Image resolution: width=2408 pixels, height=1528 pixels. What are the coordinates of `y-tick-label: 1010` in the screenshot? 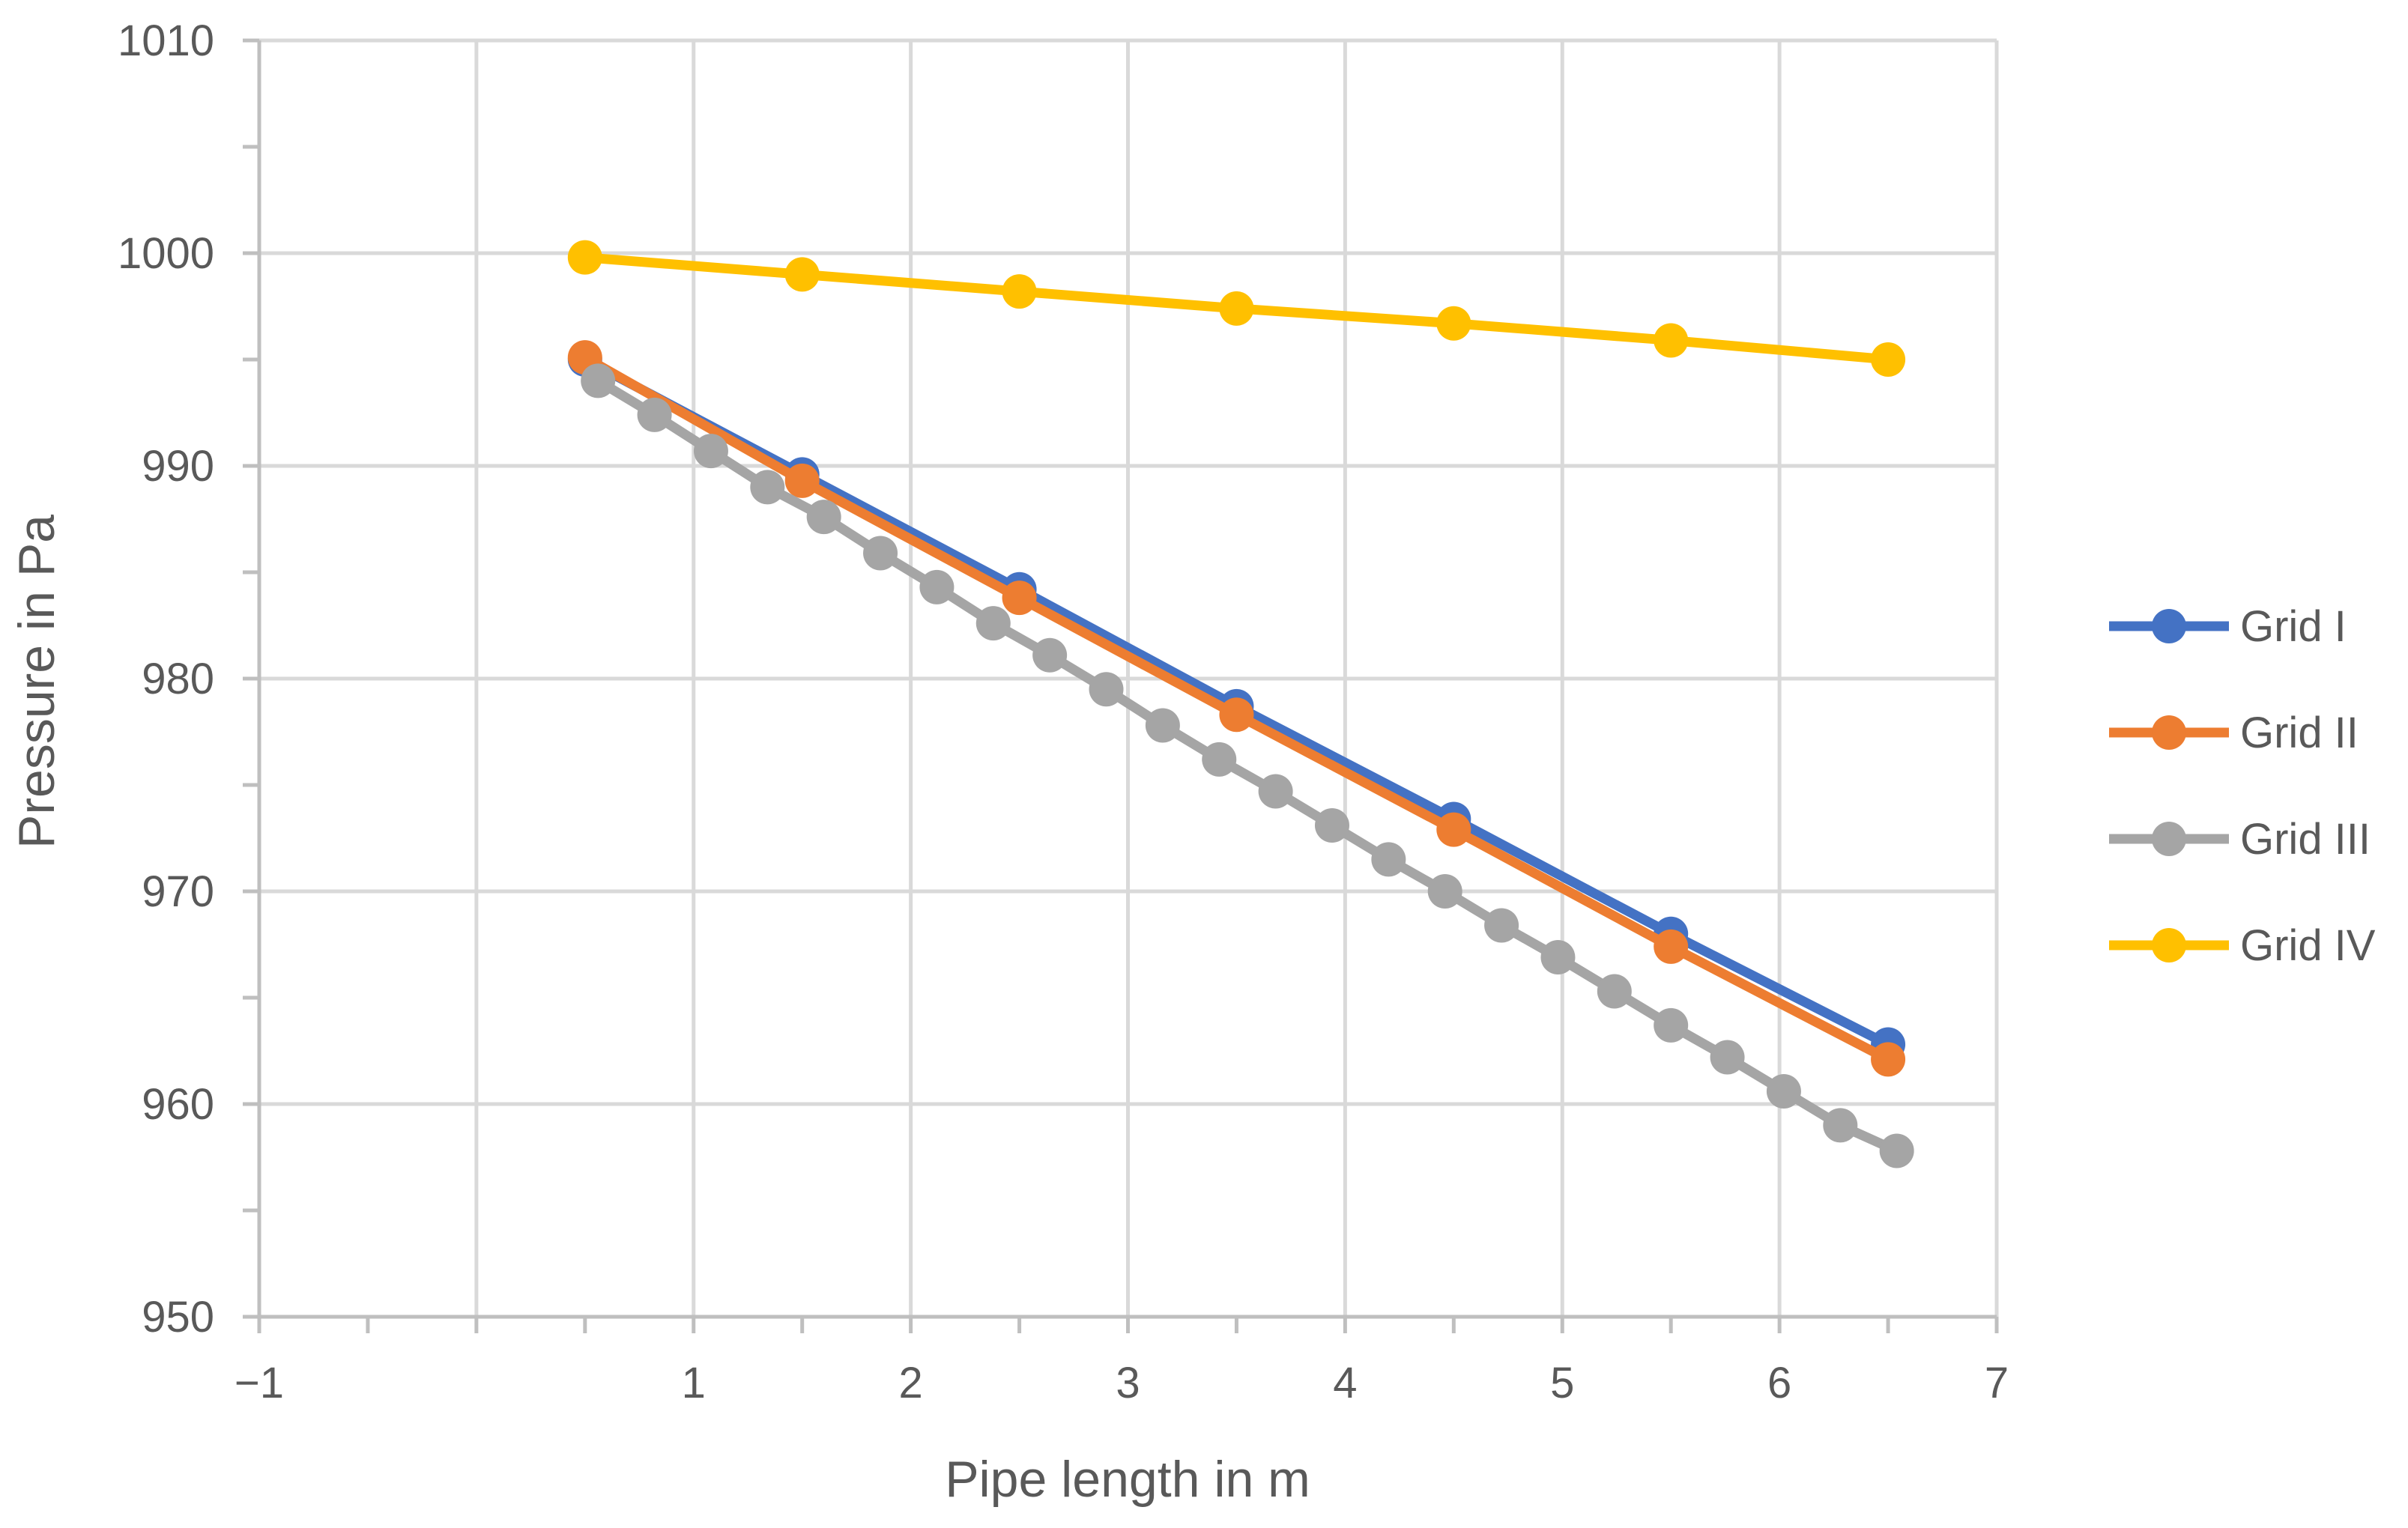 It's located at (166, 40).